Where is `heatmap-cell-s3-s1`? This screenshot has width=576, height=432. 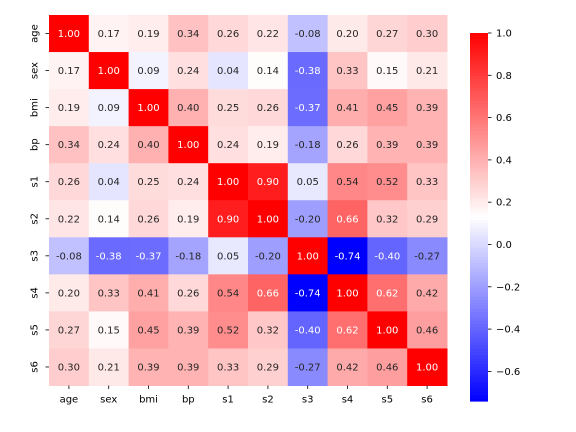
heatmap-cell-s3-s1 is located at coordinates (228, 256).